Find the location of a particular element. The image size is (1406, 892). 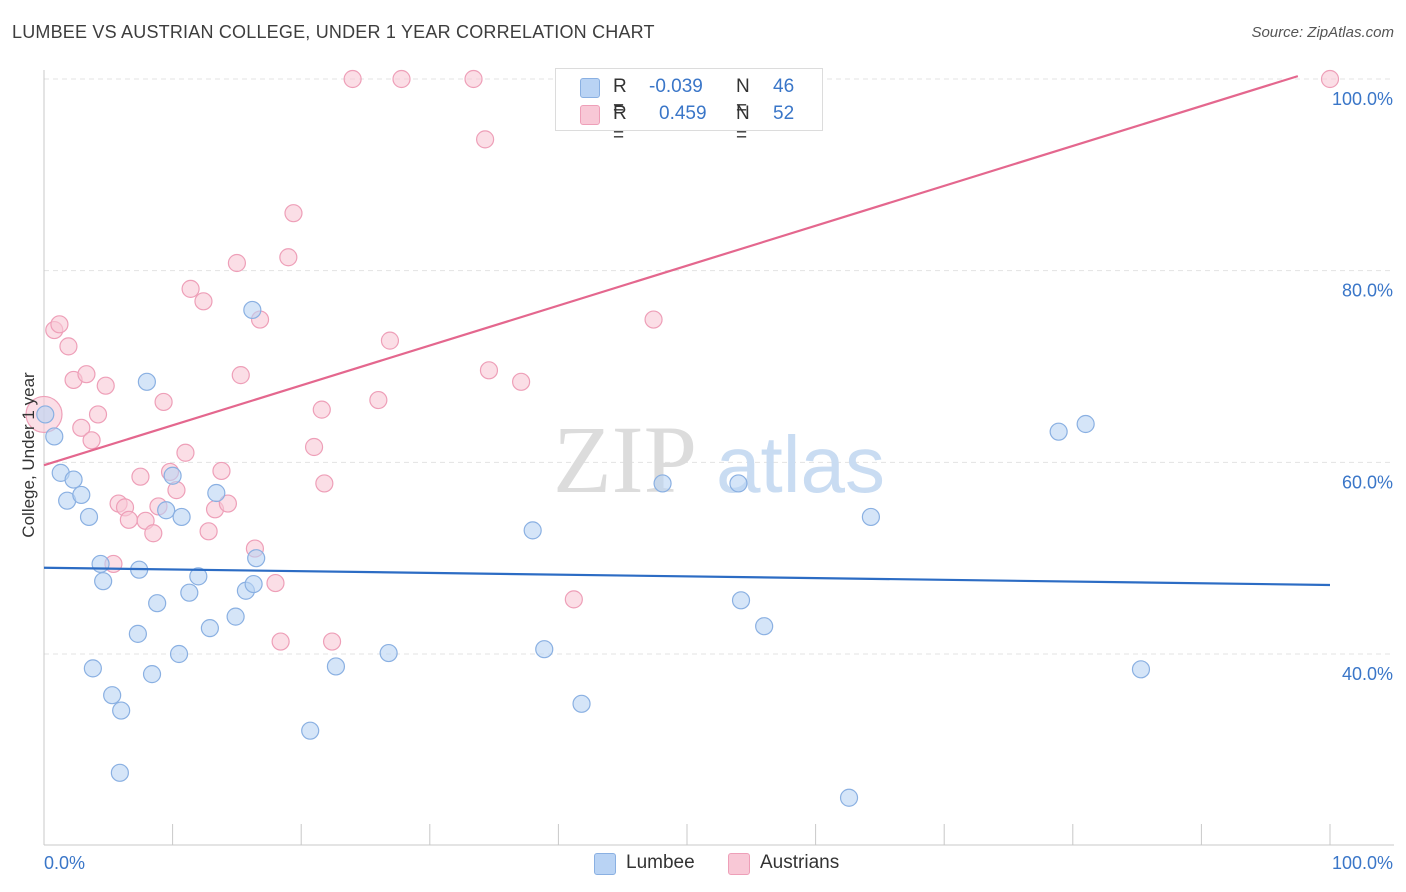

stats-legend: R = -0.039 N = 46 R = 0.459 N = 52 is located at coordinates (689, 107).